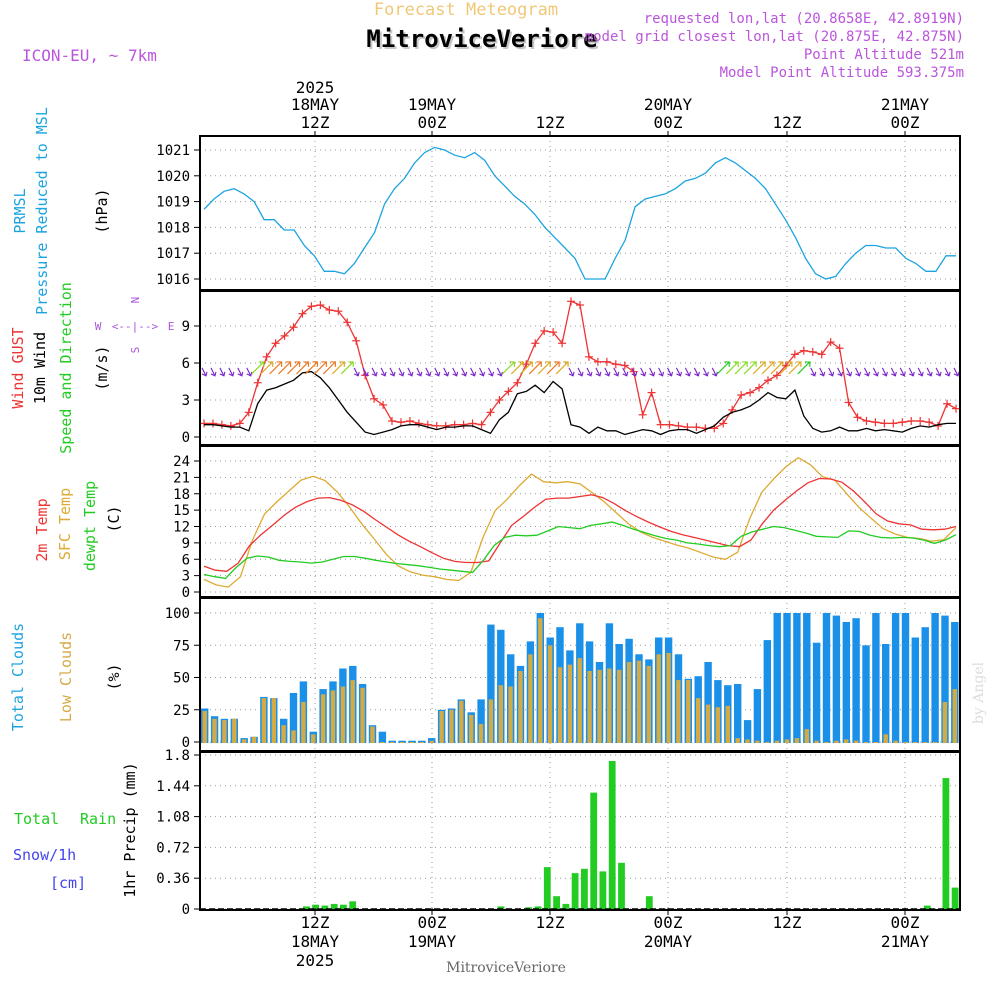  Describe the element at coordinates (135, 350) in the screenshot. I see `compass-s: S` at that location.